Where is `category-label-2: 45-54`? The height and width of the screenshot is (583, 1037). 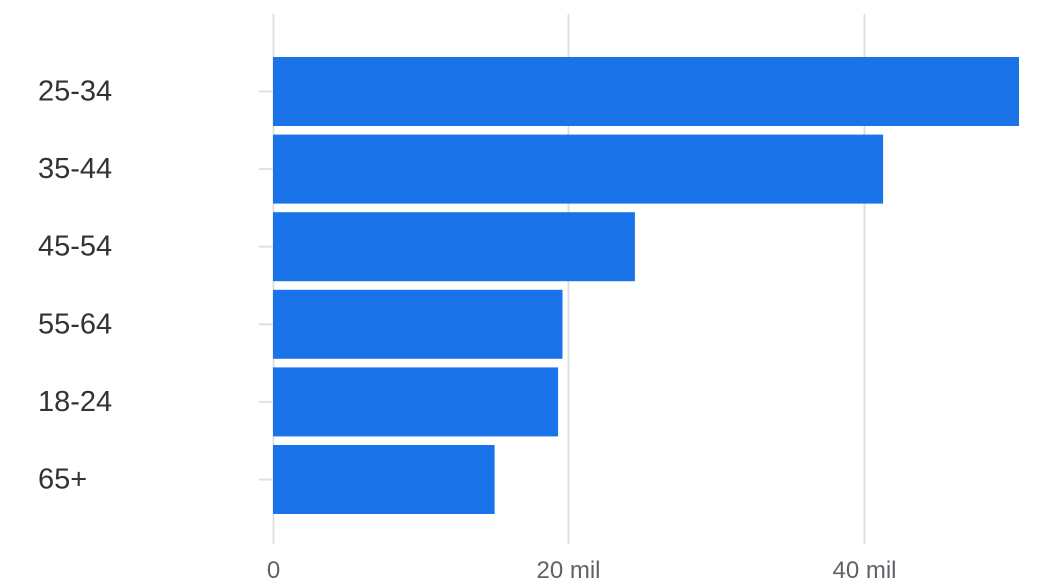
category-label-2: 45-54 is located at coordinates (75, 247).